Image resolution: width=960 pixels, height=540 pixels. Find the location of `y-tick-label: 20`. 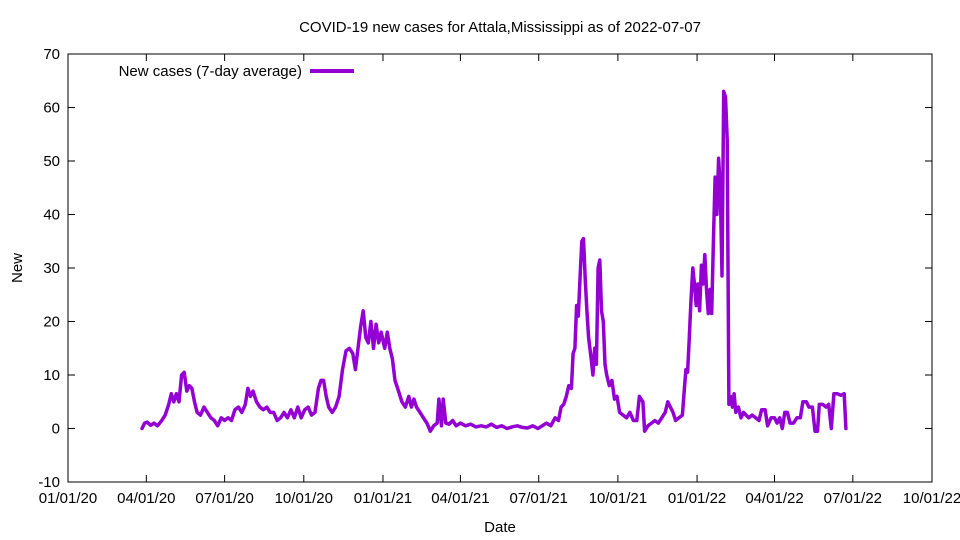

y-tick-label: 20 is located at coordinates (51, 322).